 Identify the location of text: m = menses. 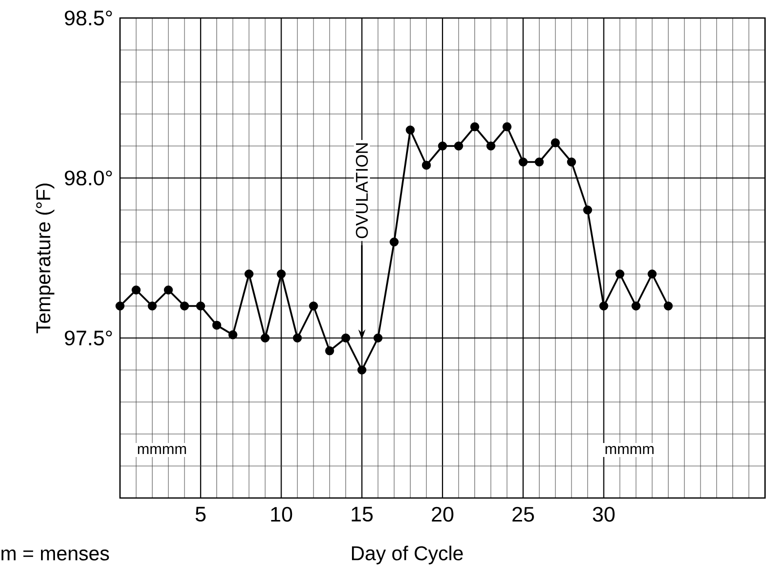
(55, 555).